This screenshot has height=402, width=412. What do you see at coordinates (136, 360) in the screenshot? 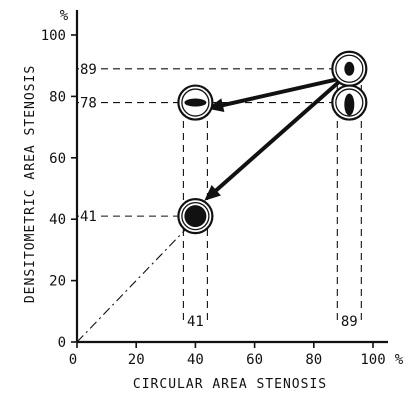
I see `x-tick-label-20: 20` at bounding box center [136, 360].